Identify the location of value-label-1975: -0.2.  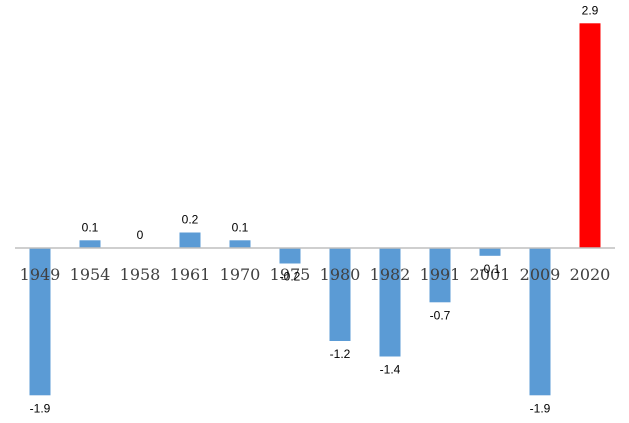
(290, 277).